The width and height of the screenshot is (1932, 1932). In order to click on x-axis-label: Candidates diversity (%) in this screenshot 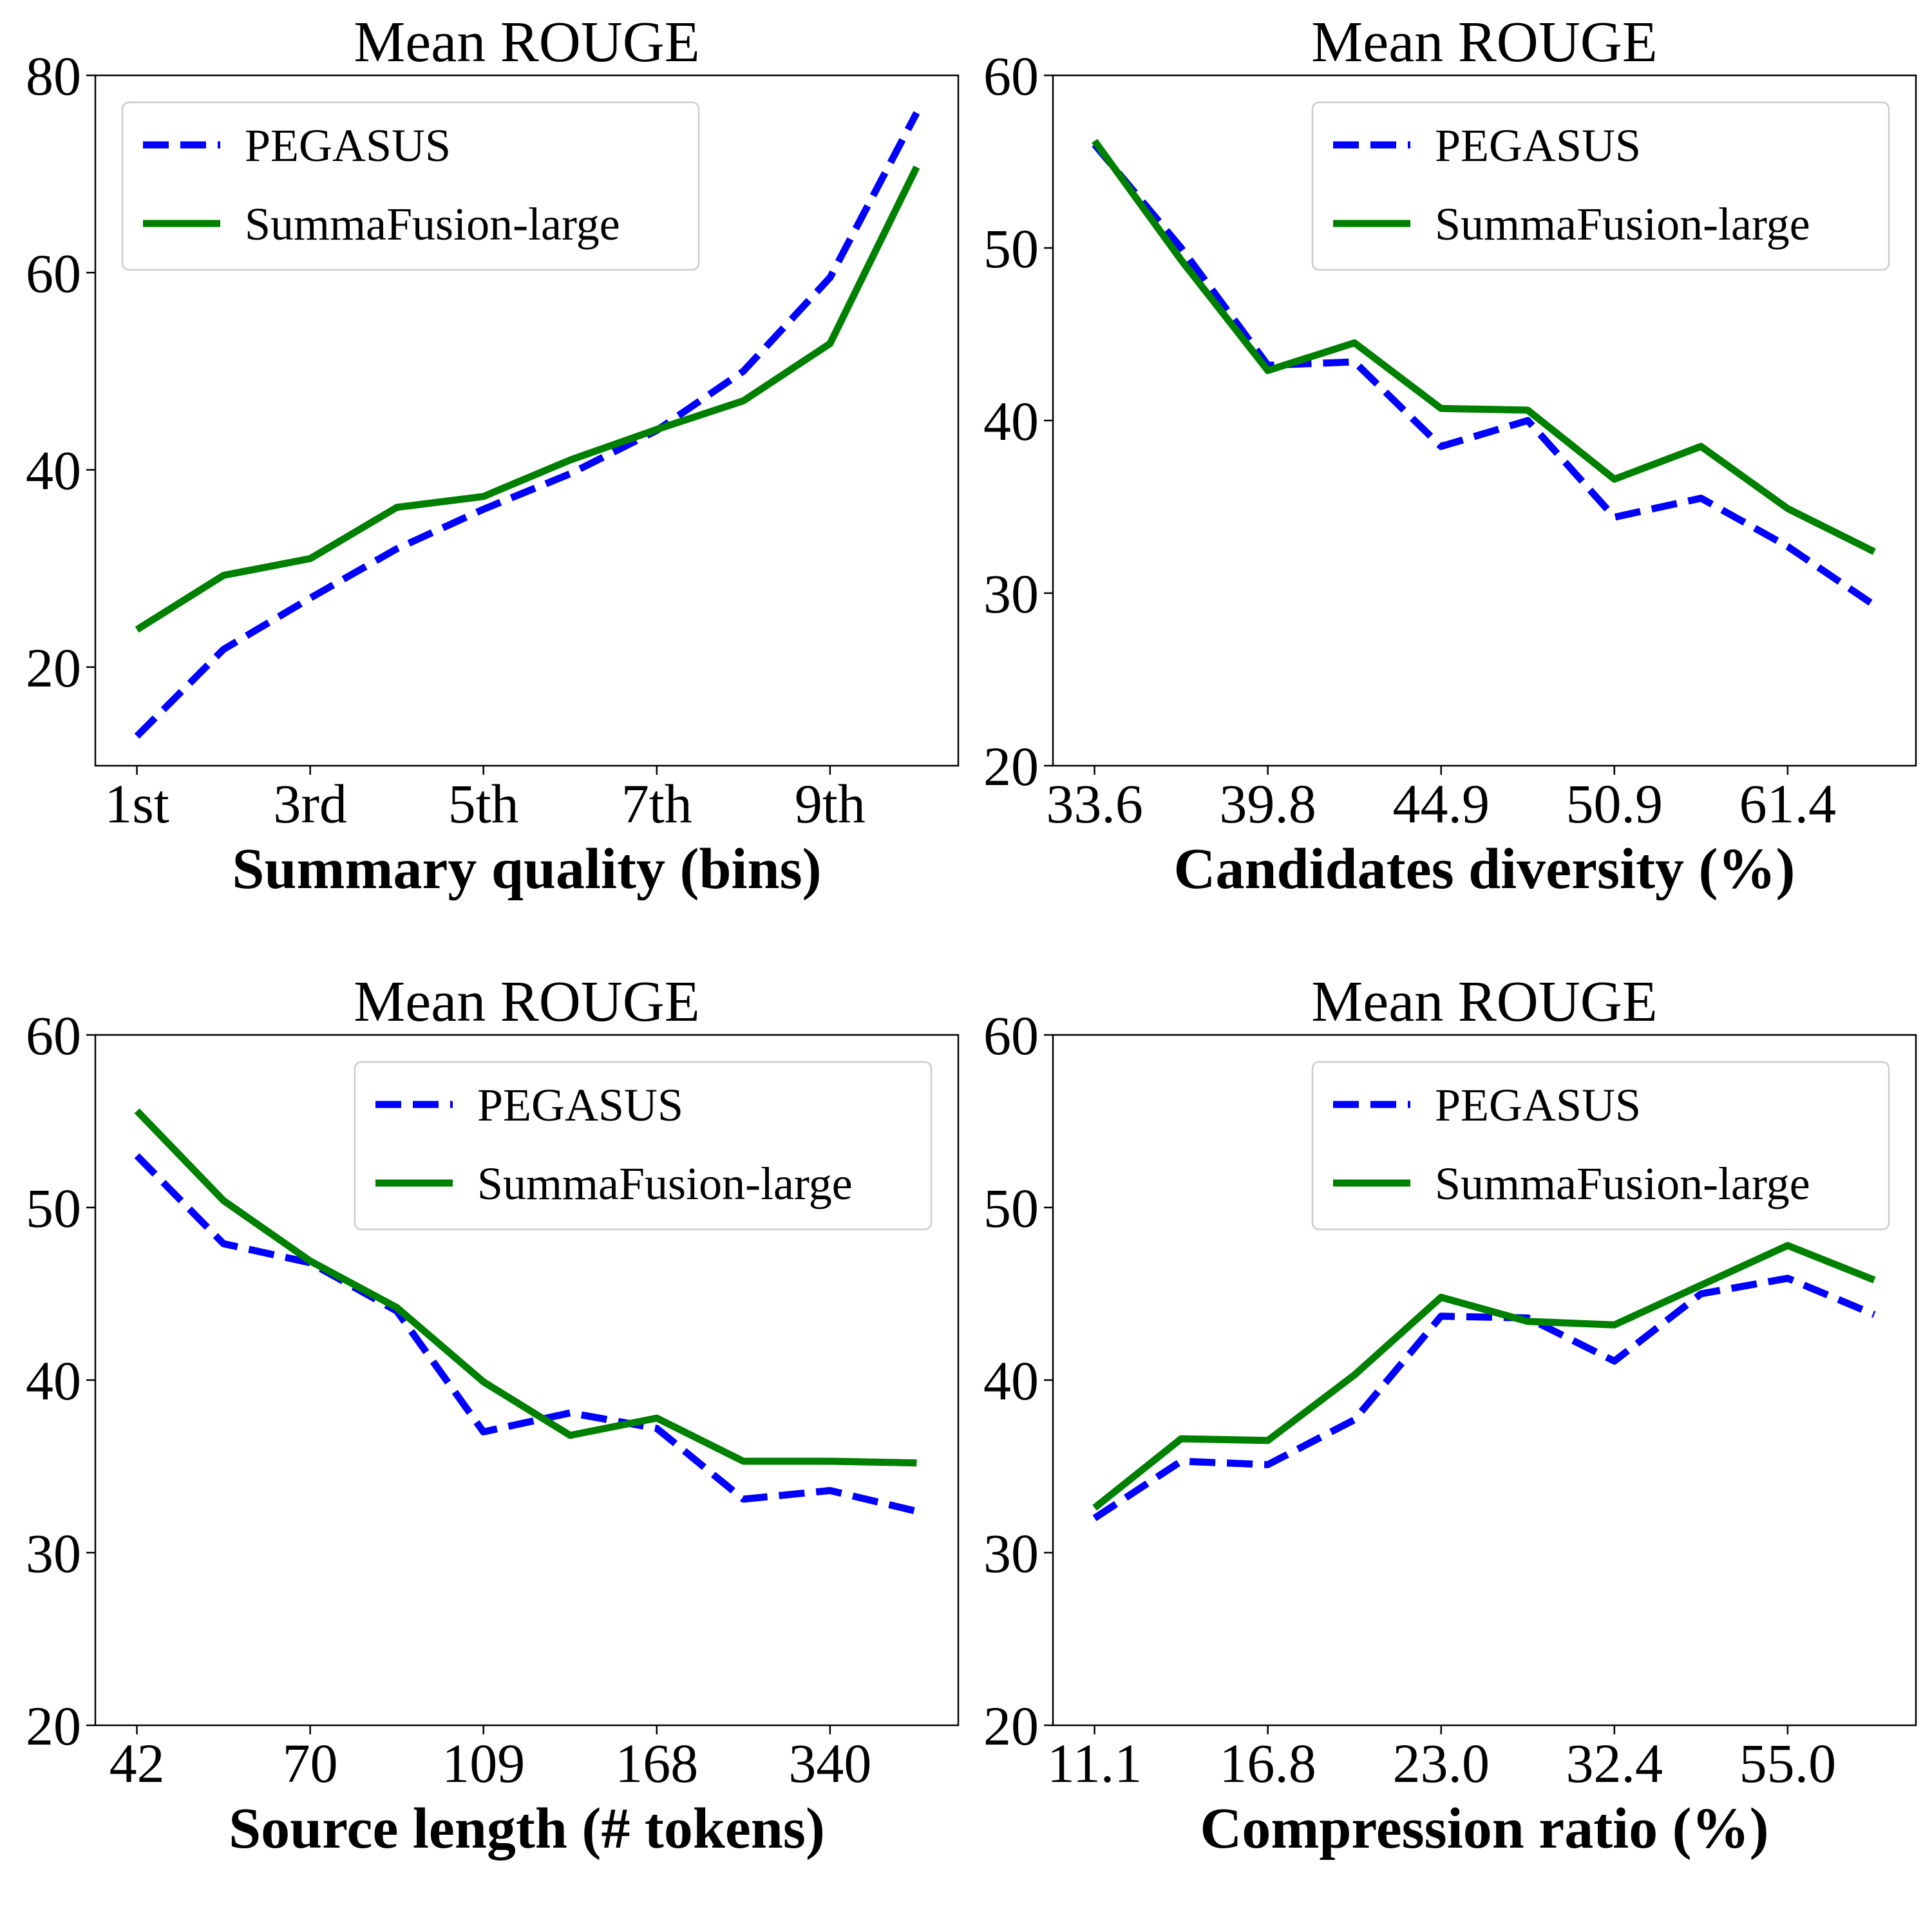, I will do `click(1484, 869)`.